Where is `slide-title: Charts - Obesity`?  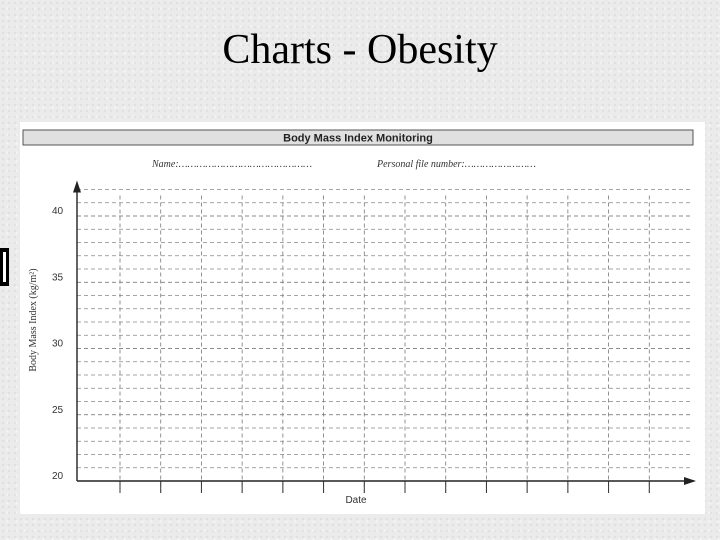
slide-title: Charts - Obesity is located at coordinates (360, 50).